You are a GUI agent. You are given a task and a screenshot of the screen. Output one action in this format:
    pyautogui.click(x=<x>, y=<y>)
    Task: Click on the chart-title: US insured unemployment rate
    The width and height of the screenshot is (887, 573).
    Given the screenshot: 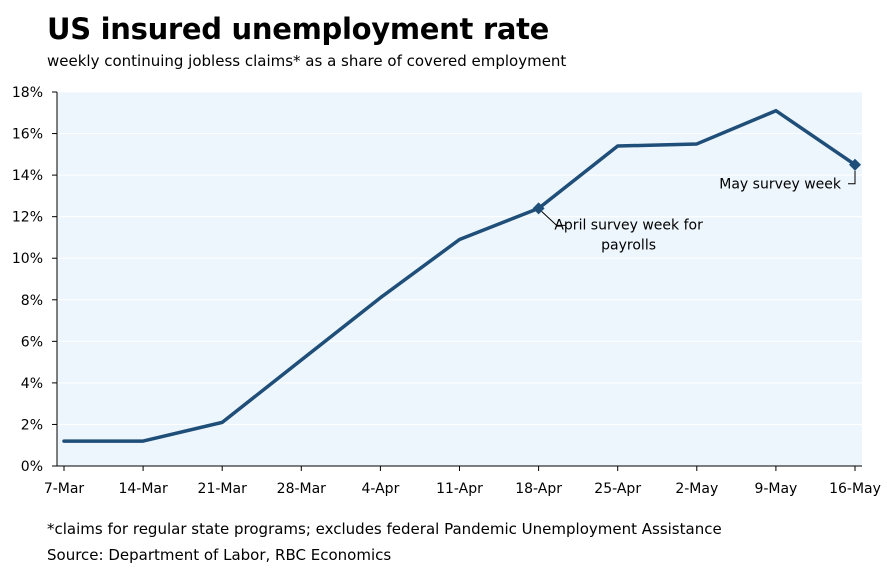 What is the action you would take?
    pyautogui.click(x=298, y=29)
    